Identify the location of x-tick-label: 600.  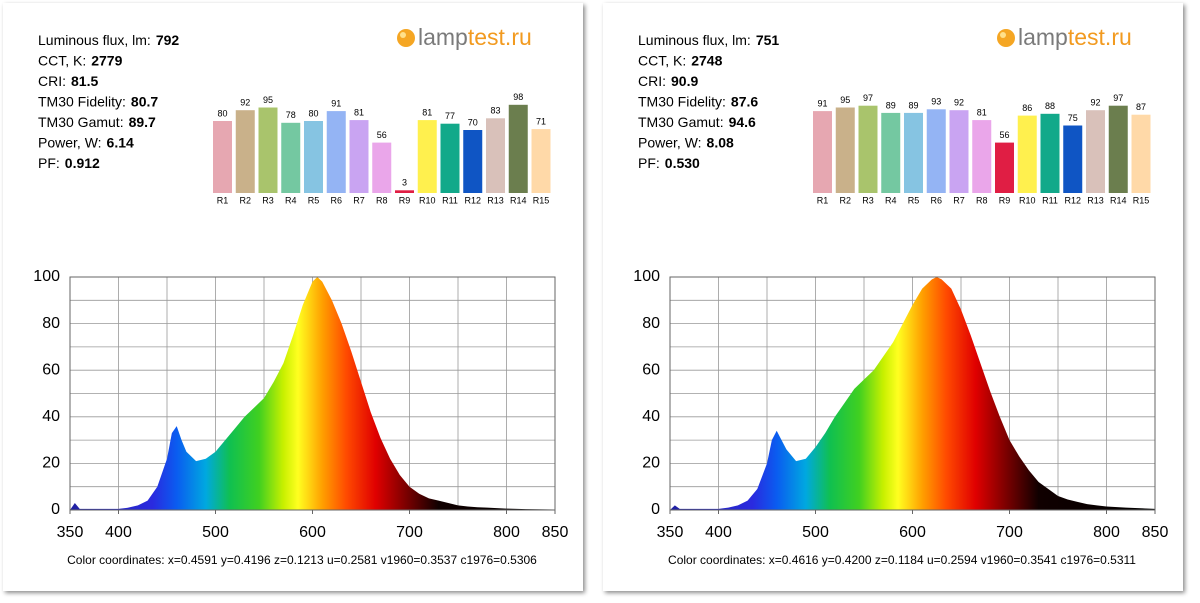
(912, 532).